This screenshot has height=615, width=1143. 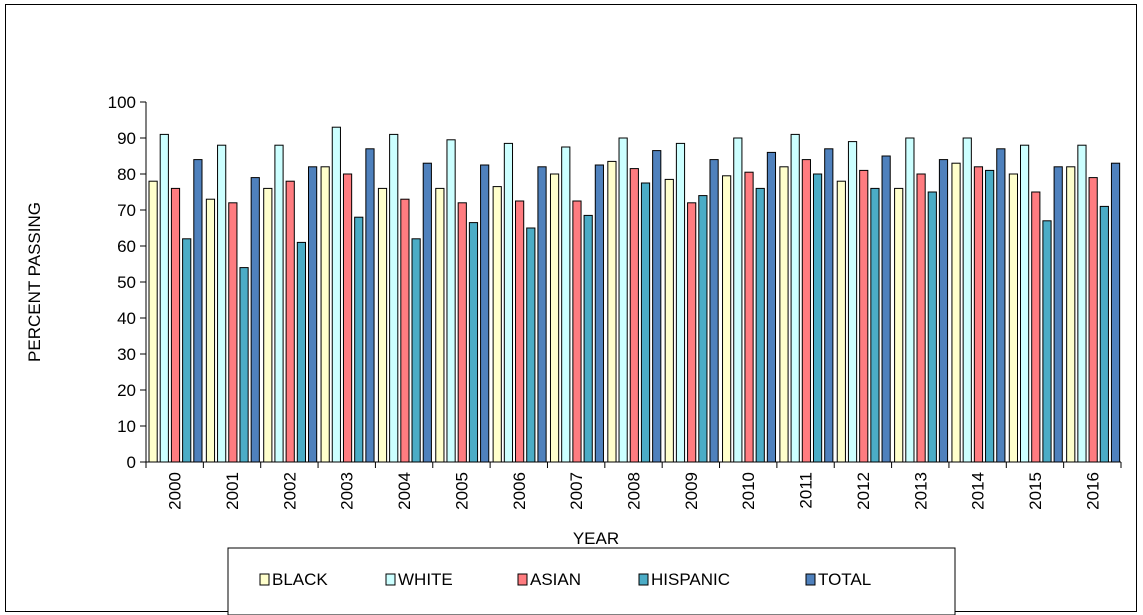 I want to click on bar-white-2005, so click(x=451, y=301).